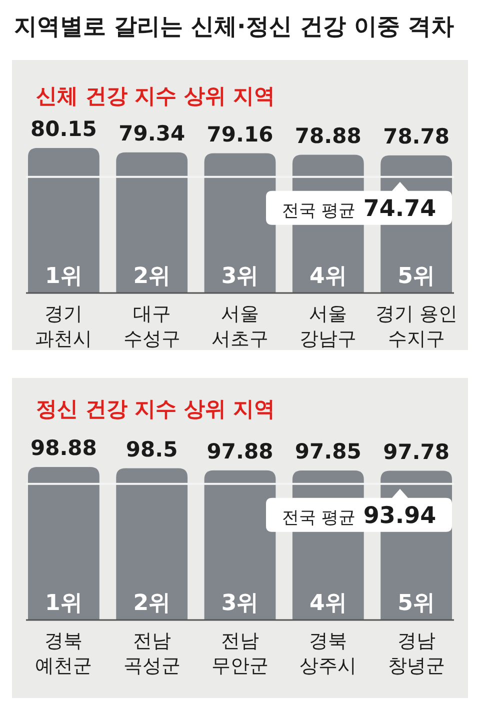 Image resolution: width=480 pixels, height=713 pixels. What do you see at coordinates (63, 653) in the screenshot?
I see `x-tick-label: 경북 예천군` at bounding box center [63, 653].